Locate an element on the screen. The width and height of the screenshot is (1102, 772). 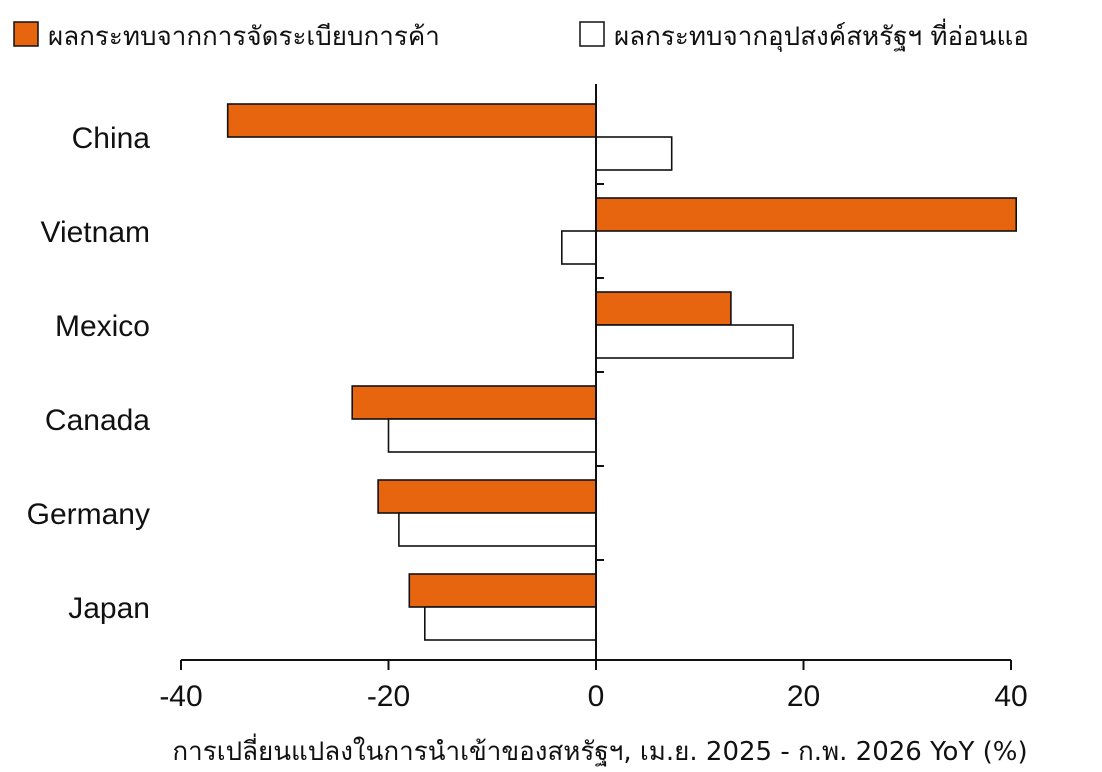
x-tick-label: 20 is located at coordinates (803, 696).